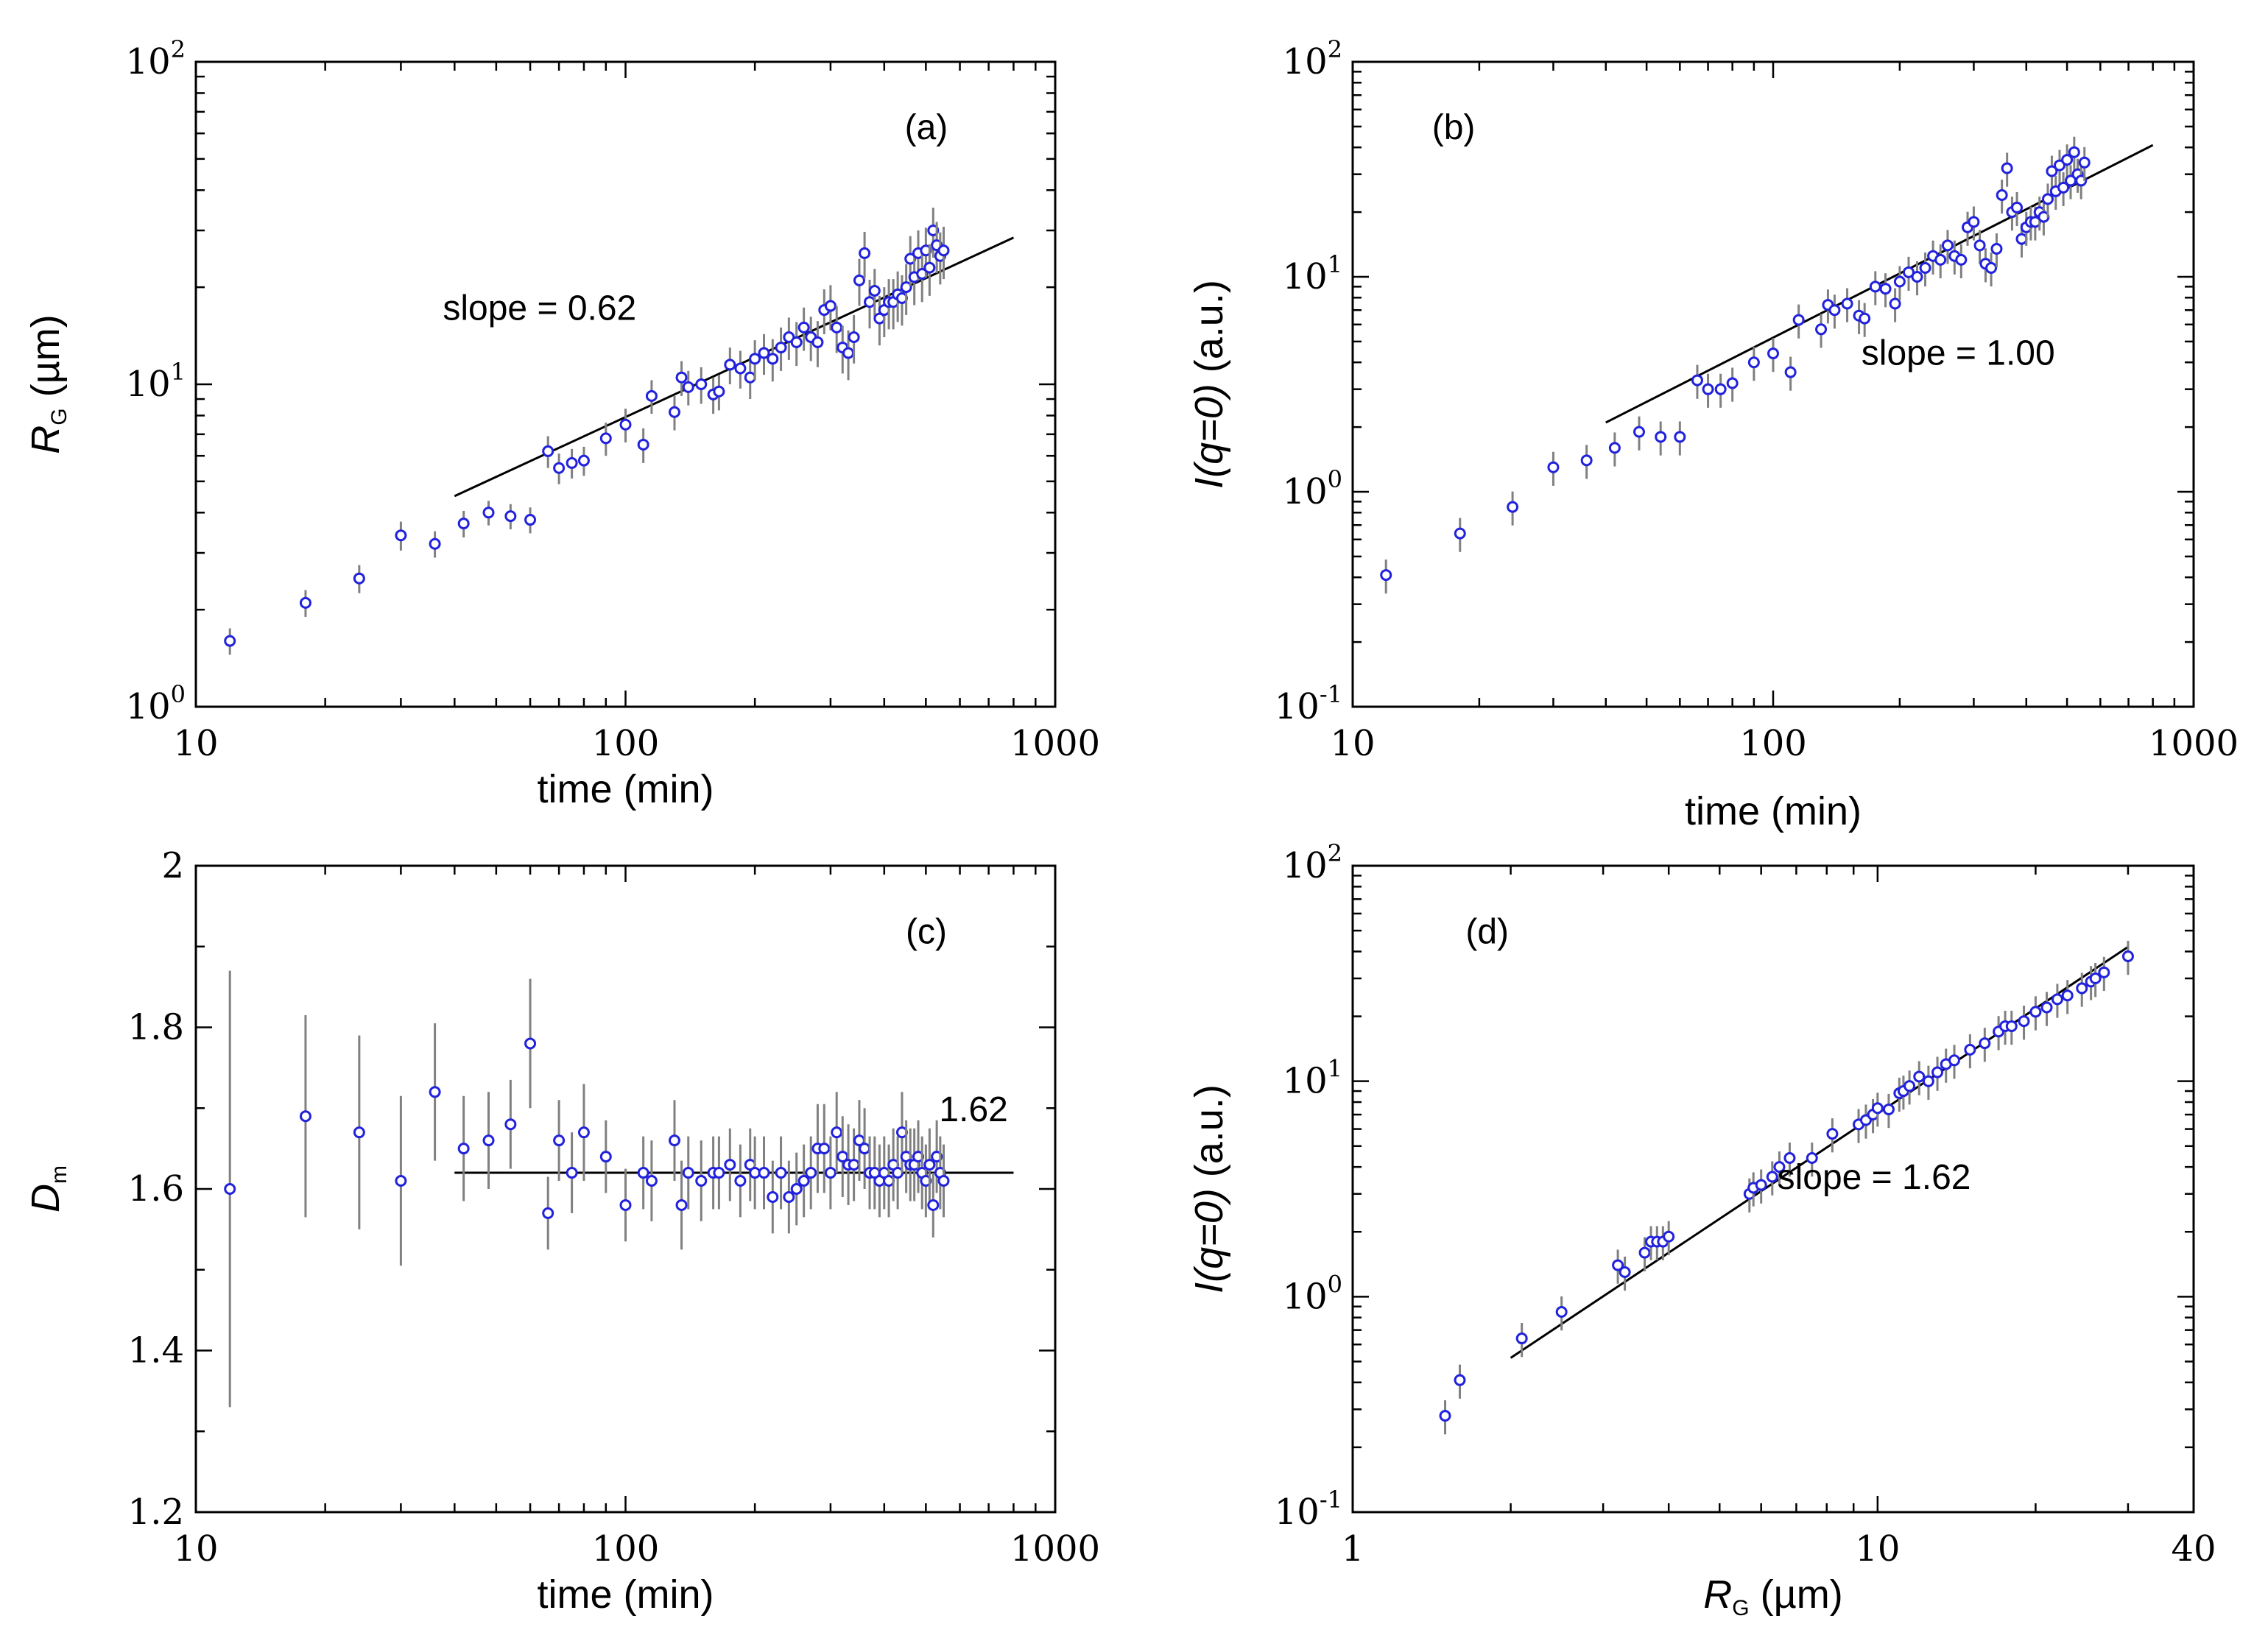 The width and height of the screenshot is (2254, 1652). What do you see at coordinates (1773, 1189) in the screenshot?
I see `plot-frame` at bounding box center [1773, 1189].